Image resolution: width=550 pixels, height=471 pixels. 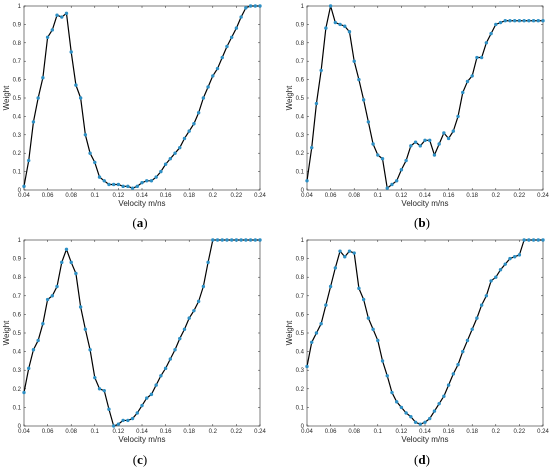 What do you see at coordinates (300, 278) in the screenshot?
I see `y-tick-label: 0.8` at bounding box center [300, 278].